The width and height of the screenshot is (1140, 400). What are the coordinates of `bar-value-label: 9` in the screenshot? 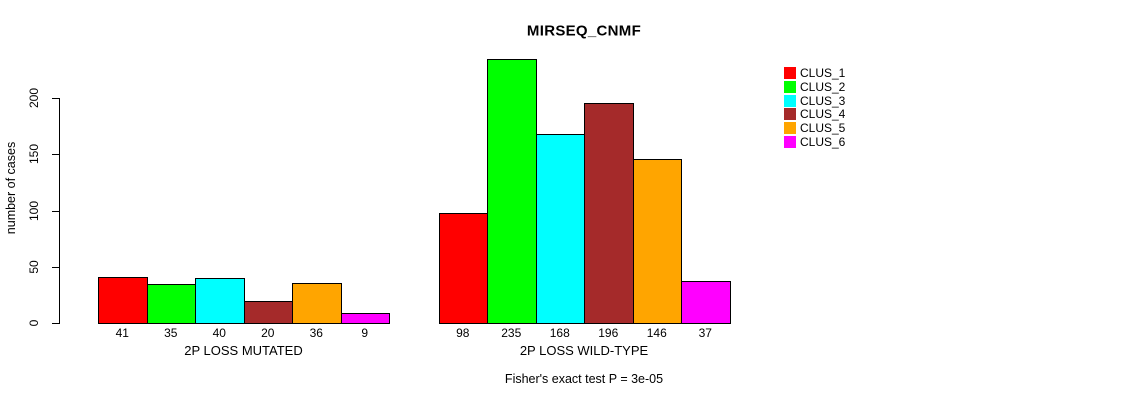 It's located at (365, 333).